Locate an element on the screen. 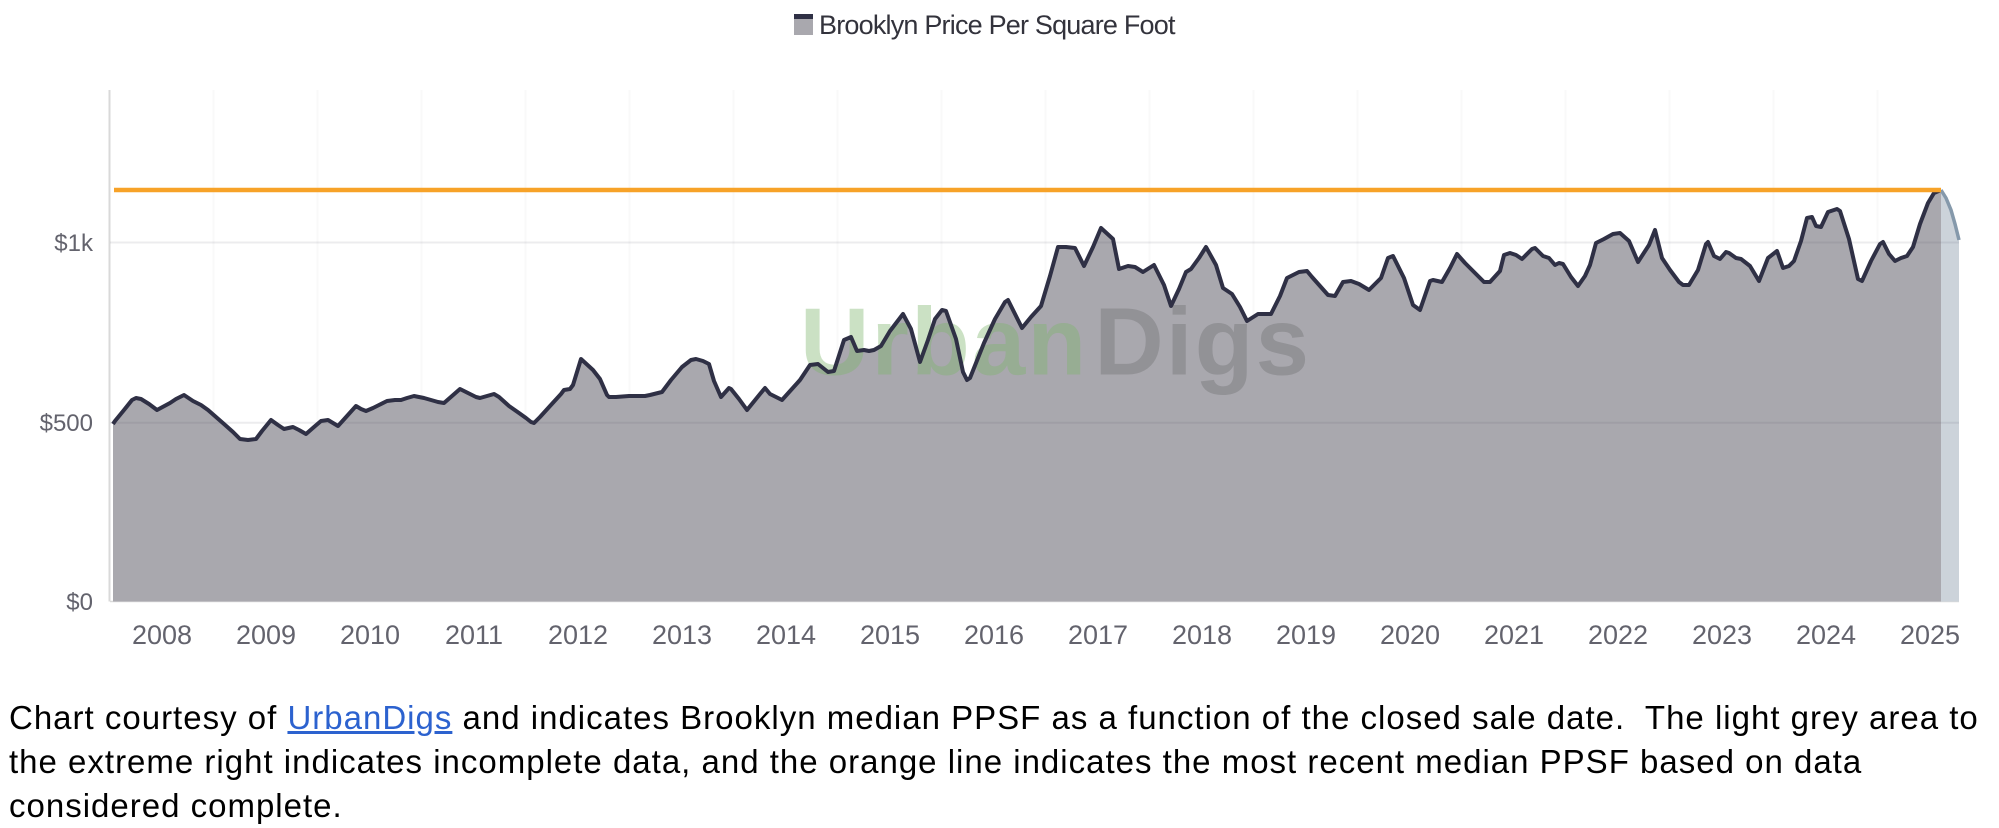 The height and width of the screenshot is (828, 1999). svg-text: Brooklyn Price Per Square Foot is located at coordinates (997, 25).